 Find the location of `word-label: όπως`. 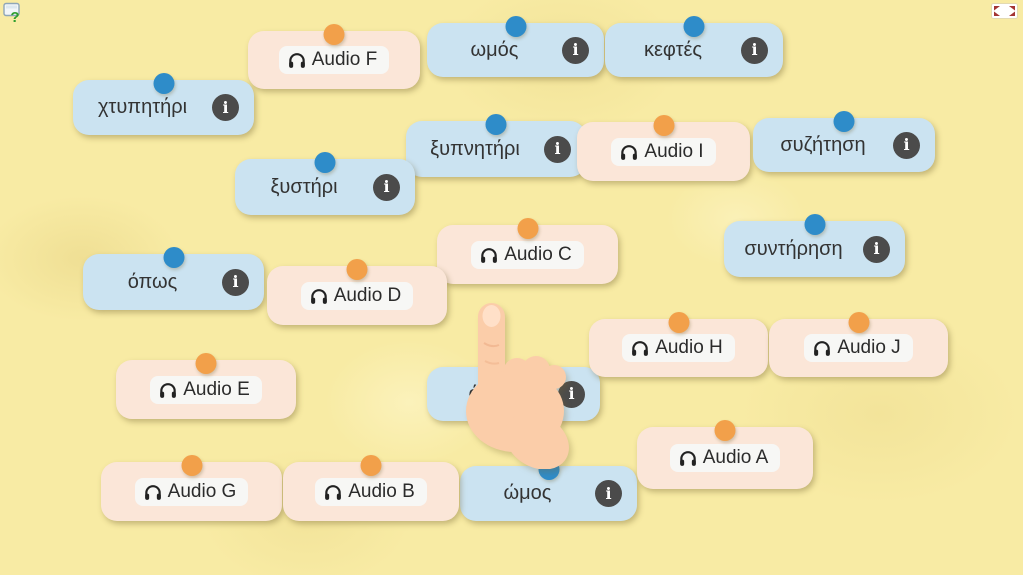

word-label: όπως is located at coordinates (152, 281).